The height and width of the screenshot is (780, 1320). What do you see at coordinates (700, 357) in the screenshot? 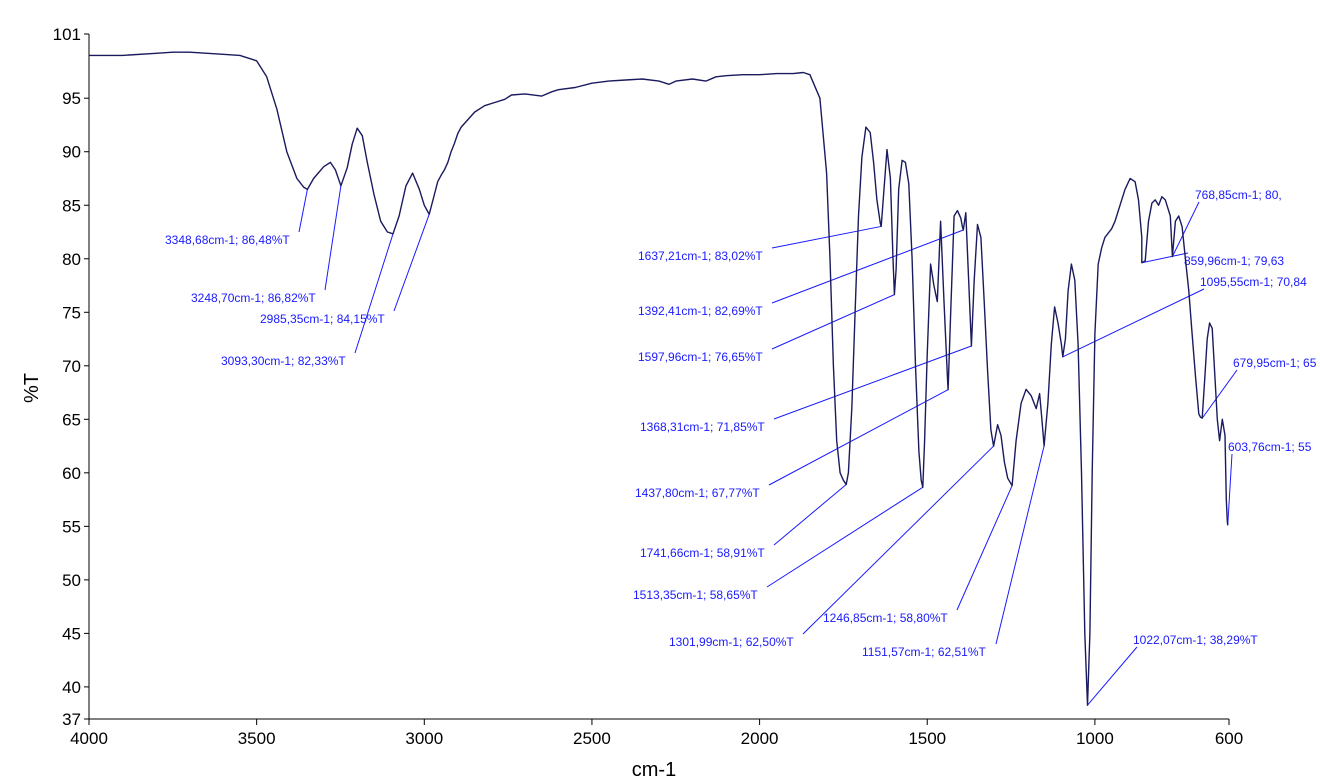
I see `peak-label: 1597,96cm-1; 76,65%T` at bounding box center [700, 357].